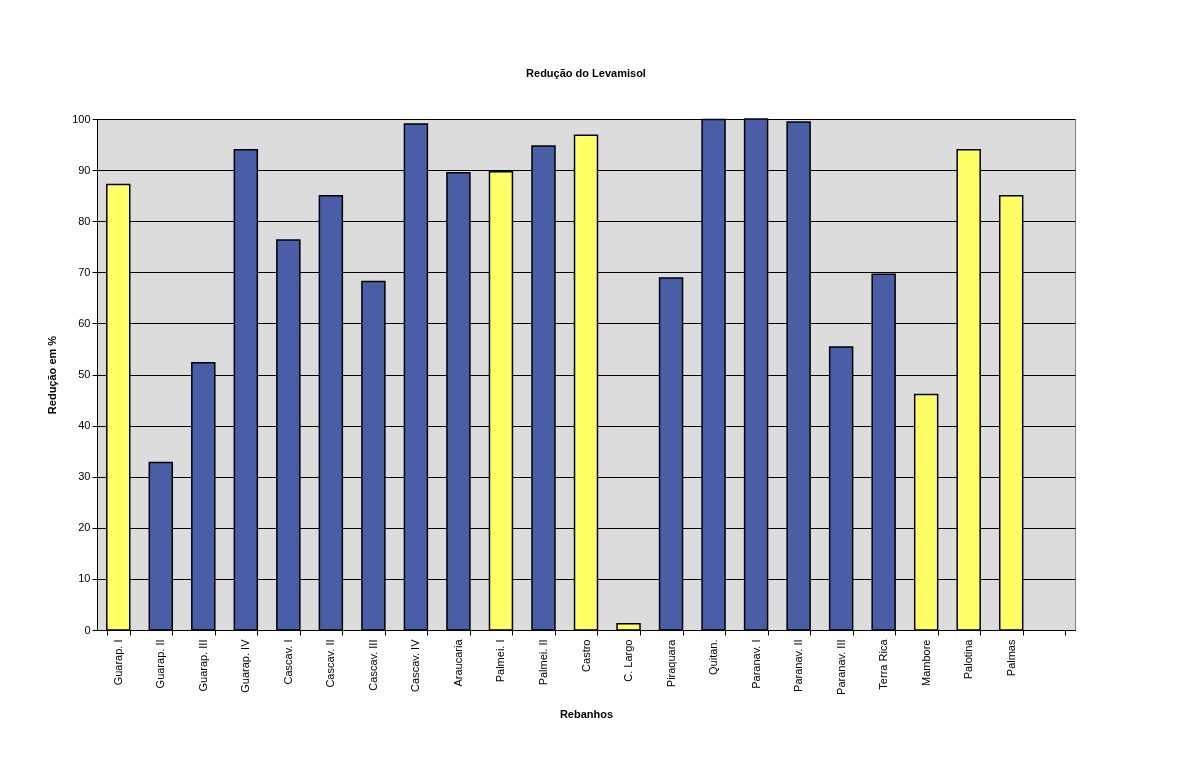 The width and height of the screenshot is (1181, 769). Describe the element at coordinates (542, 662) in the screenshot. I see `x-tick-label: Palmei. II` at that location.